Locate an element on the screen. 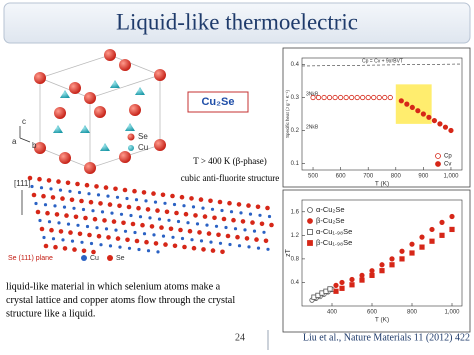  legend-label: Cp is located at coordinates (448, 157).